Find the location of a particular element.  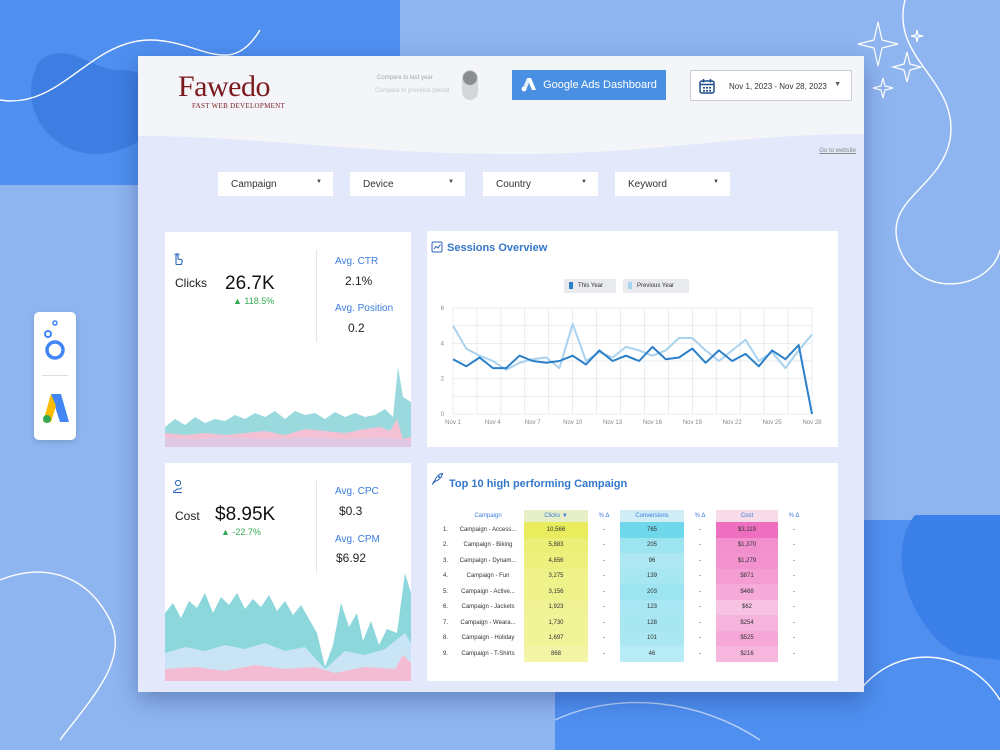

cost-header: Cost is located at coordinates (747, 516).